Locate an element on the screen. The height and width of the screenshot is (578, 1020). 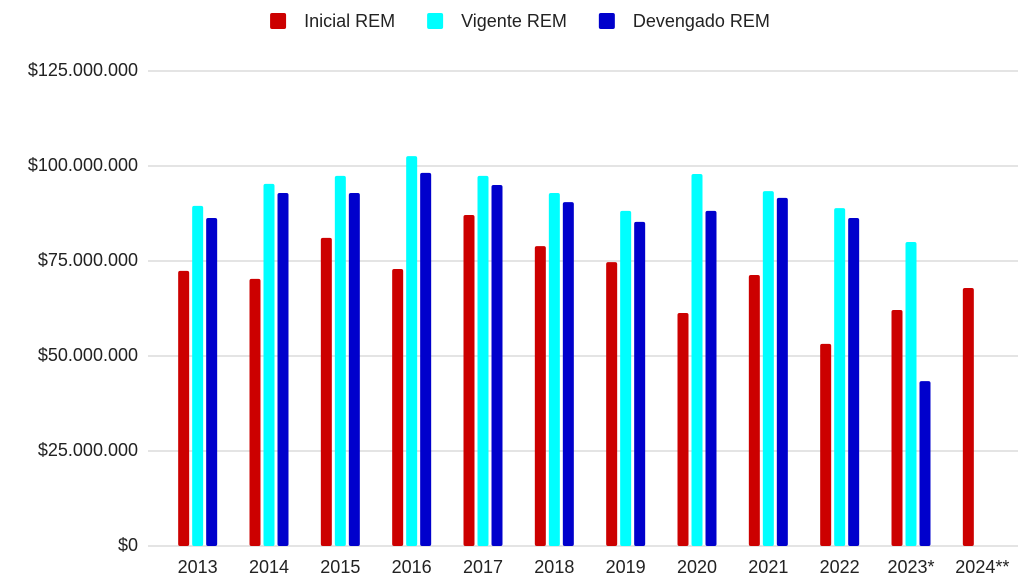
x-tick-label: 2020 is located at coordinates (697, 567).